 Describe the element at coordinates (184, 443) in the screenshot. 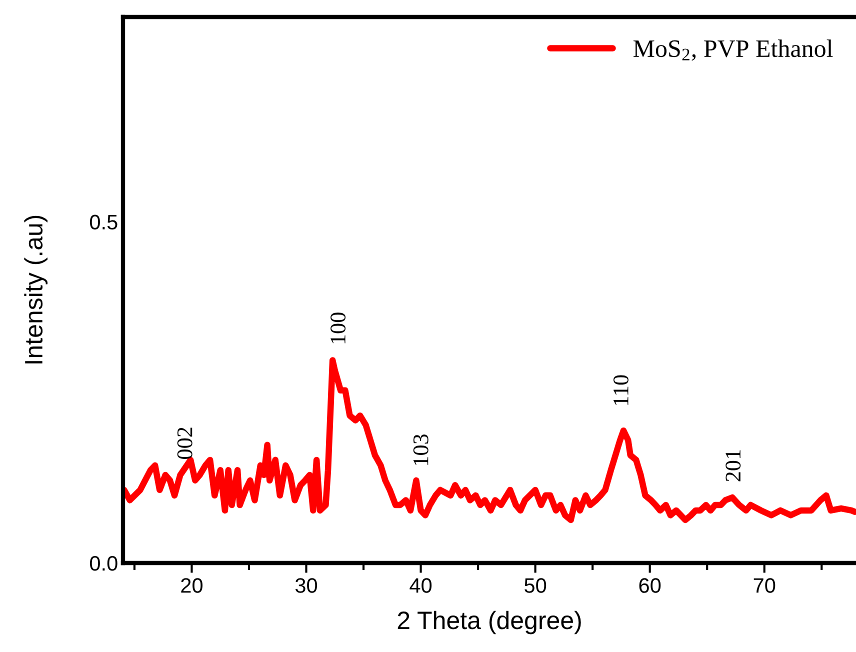

I see `annotation: 002` at that location.